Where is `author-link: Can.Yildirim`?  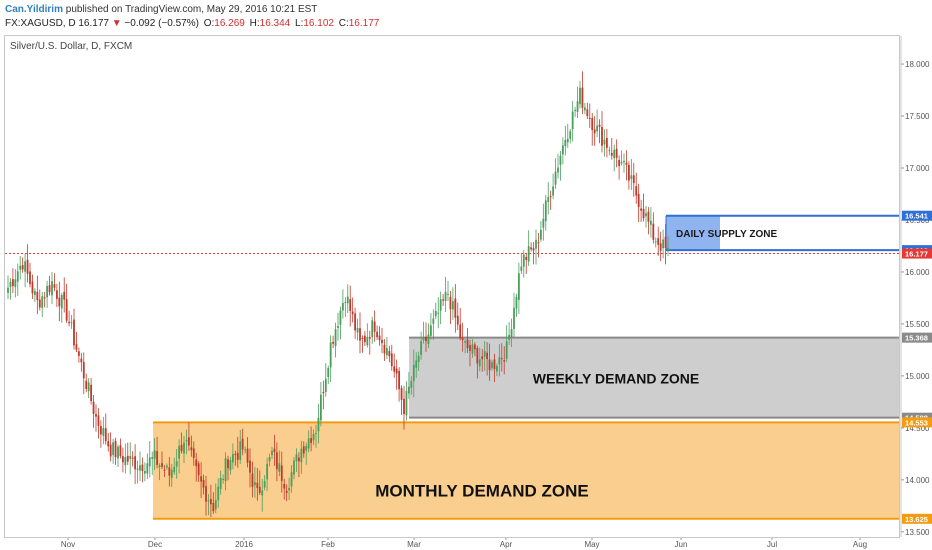 author-link: Can.Yildirim is located at coordinates (34, 9).